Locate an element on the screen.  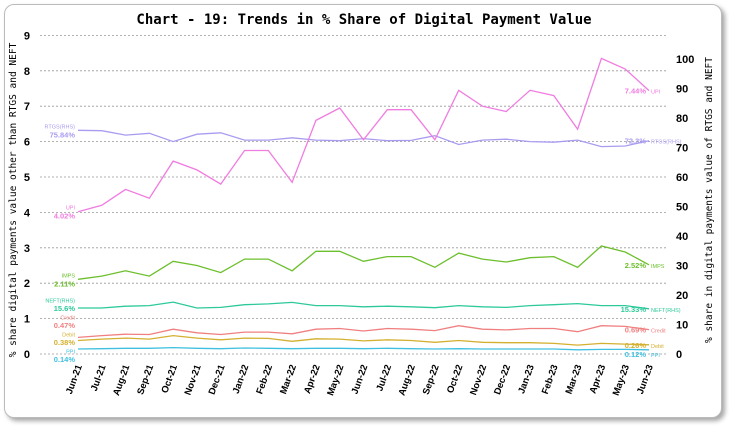
series-line-ppi is located at coordinates (363, 348).